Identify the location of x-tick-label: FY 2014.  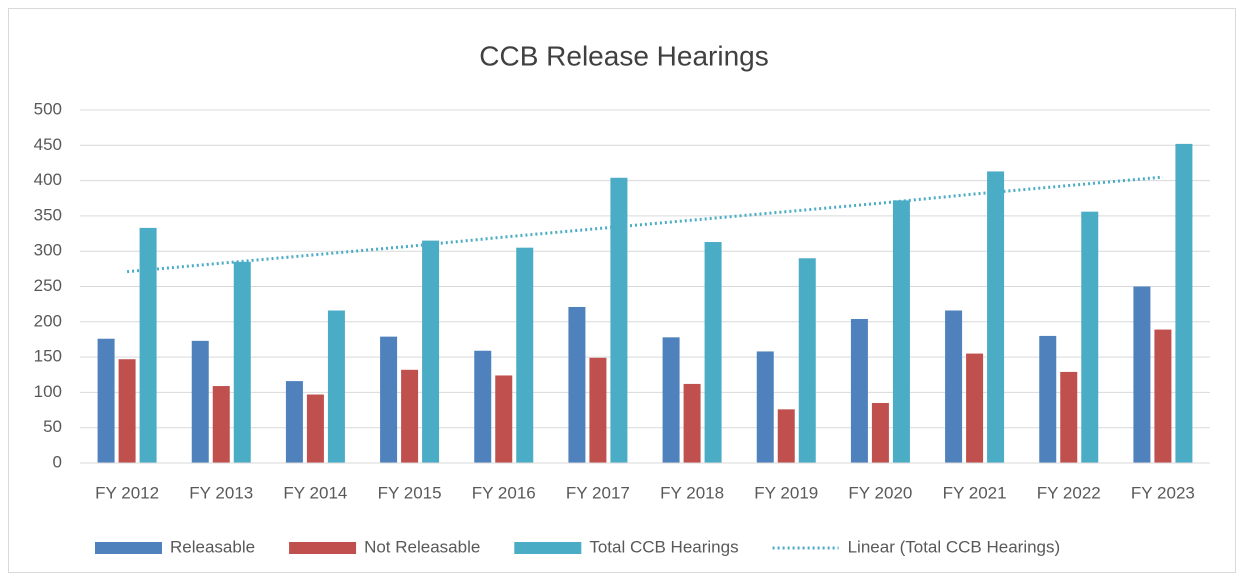
(315, 492).